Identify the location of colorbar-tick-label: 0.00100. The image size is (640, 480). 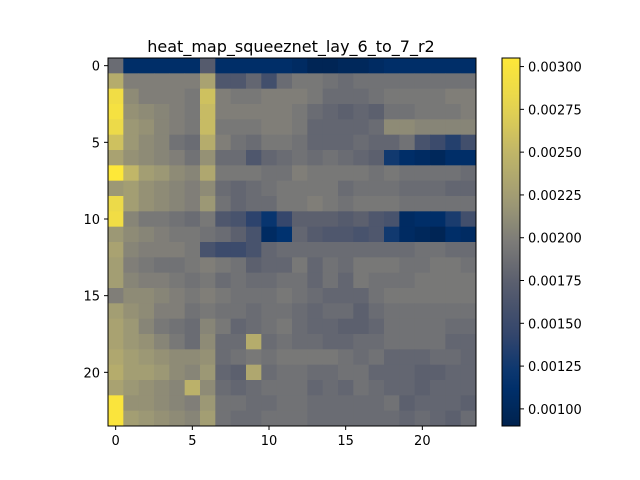
(555, 410).